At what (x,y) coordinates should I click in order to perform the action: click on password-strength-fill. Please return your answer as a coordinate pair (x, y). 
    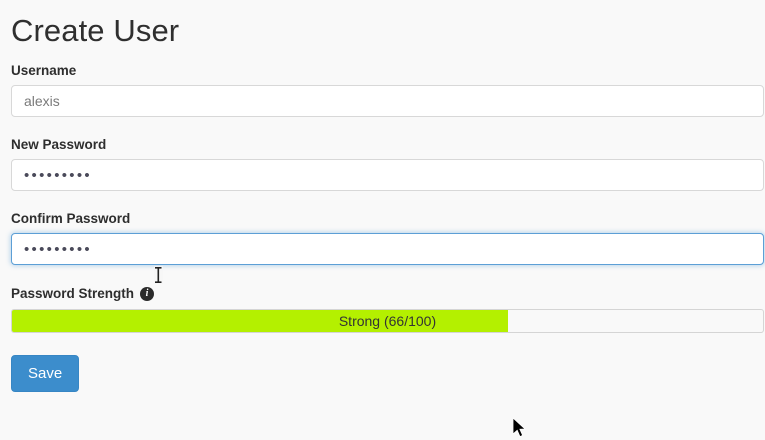
    Looking at the image, I should click on (260, 321).